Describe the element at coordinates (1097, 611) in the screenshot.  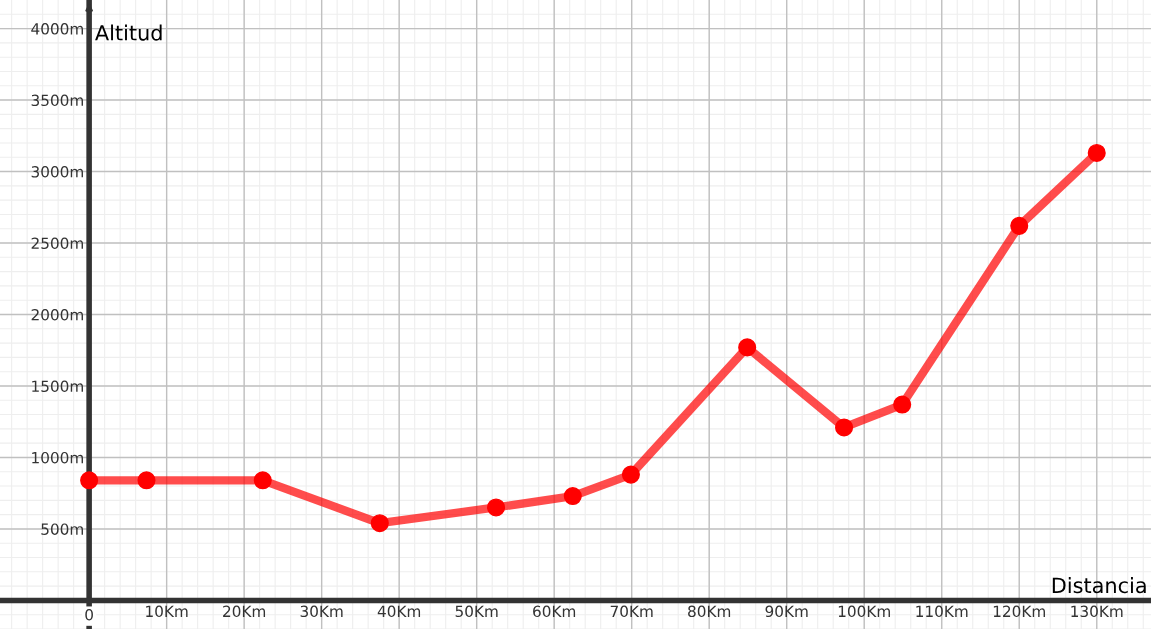
I see `x-tick-label: 130Km` at that location.